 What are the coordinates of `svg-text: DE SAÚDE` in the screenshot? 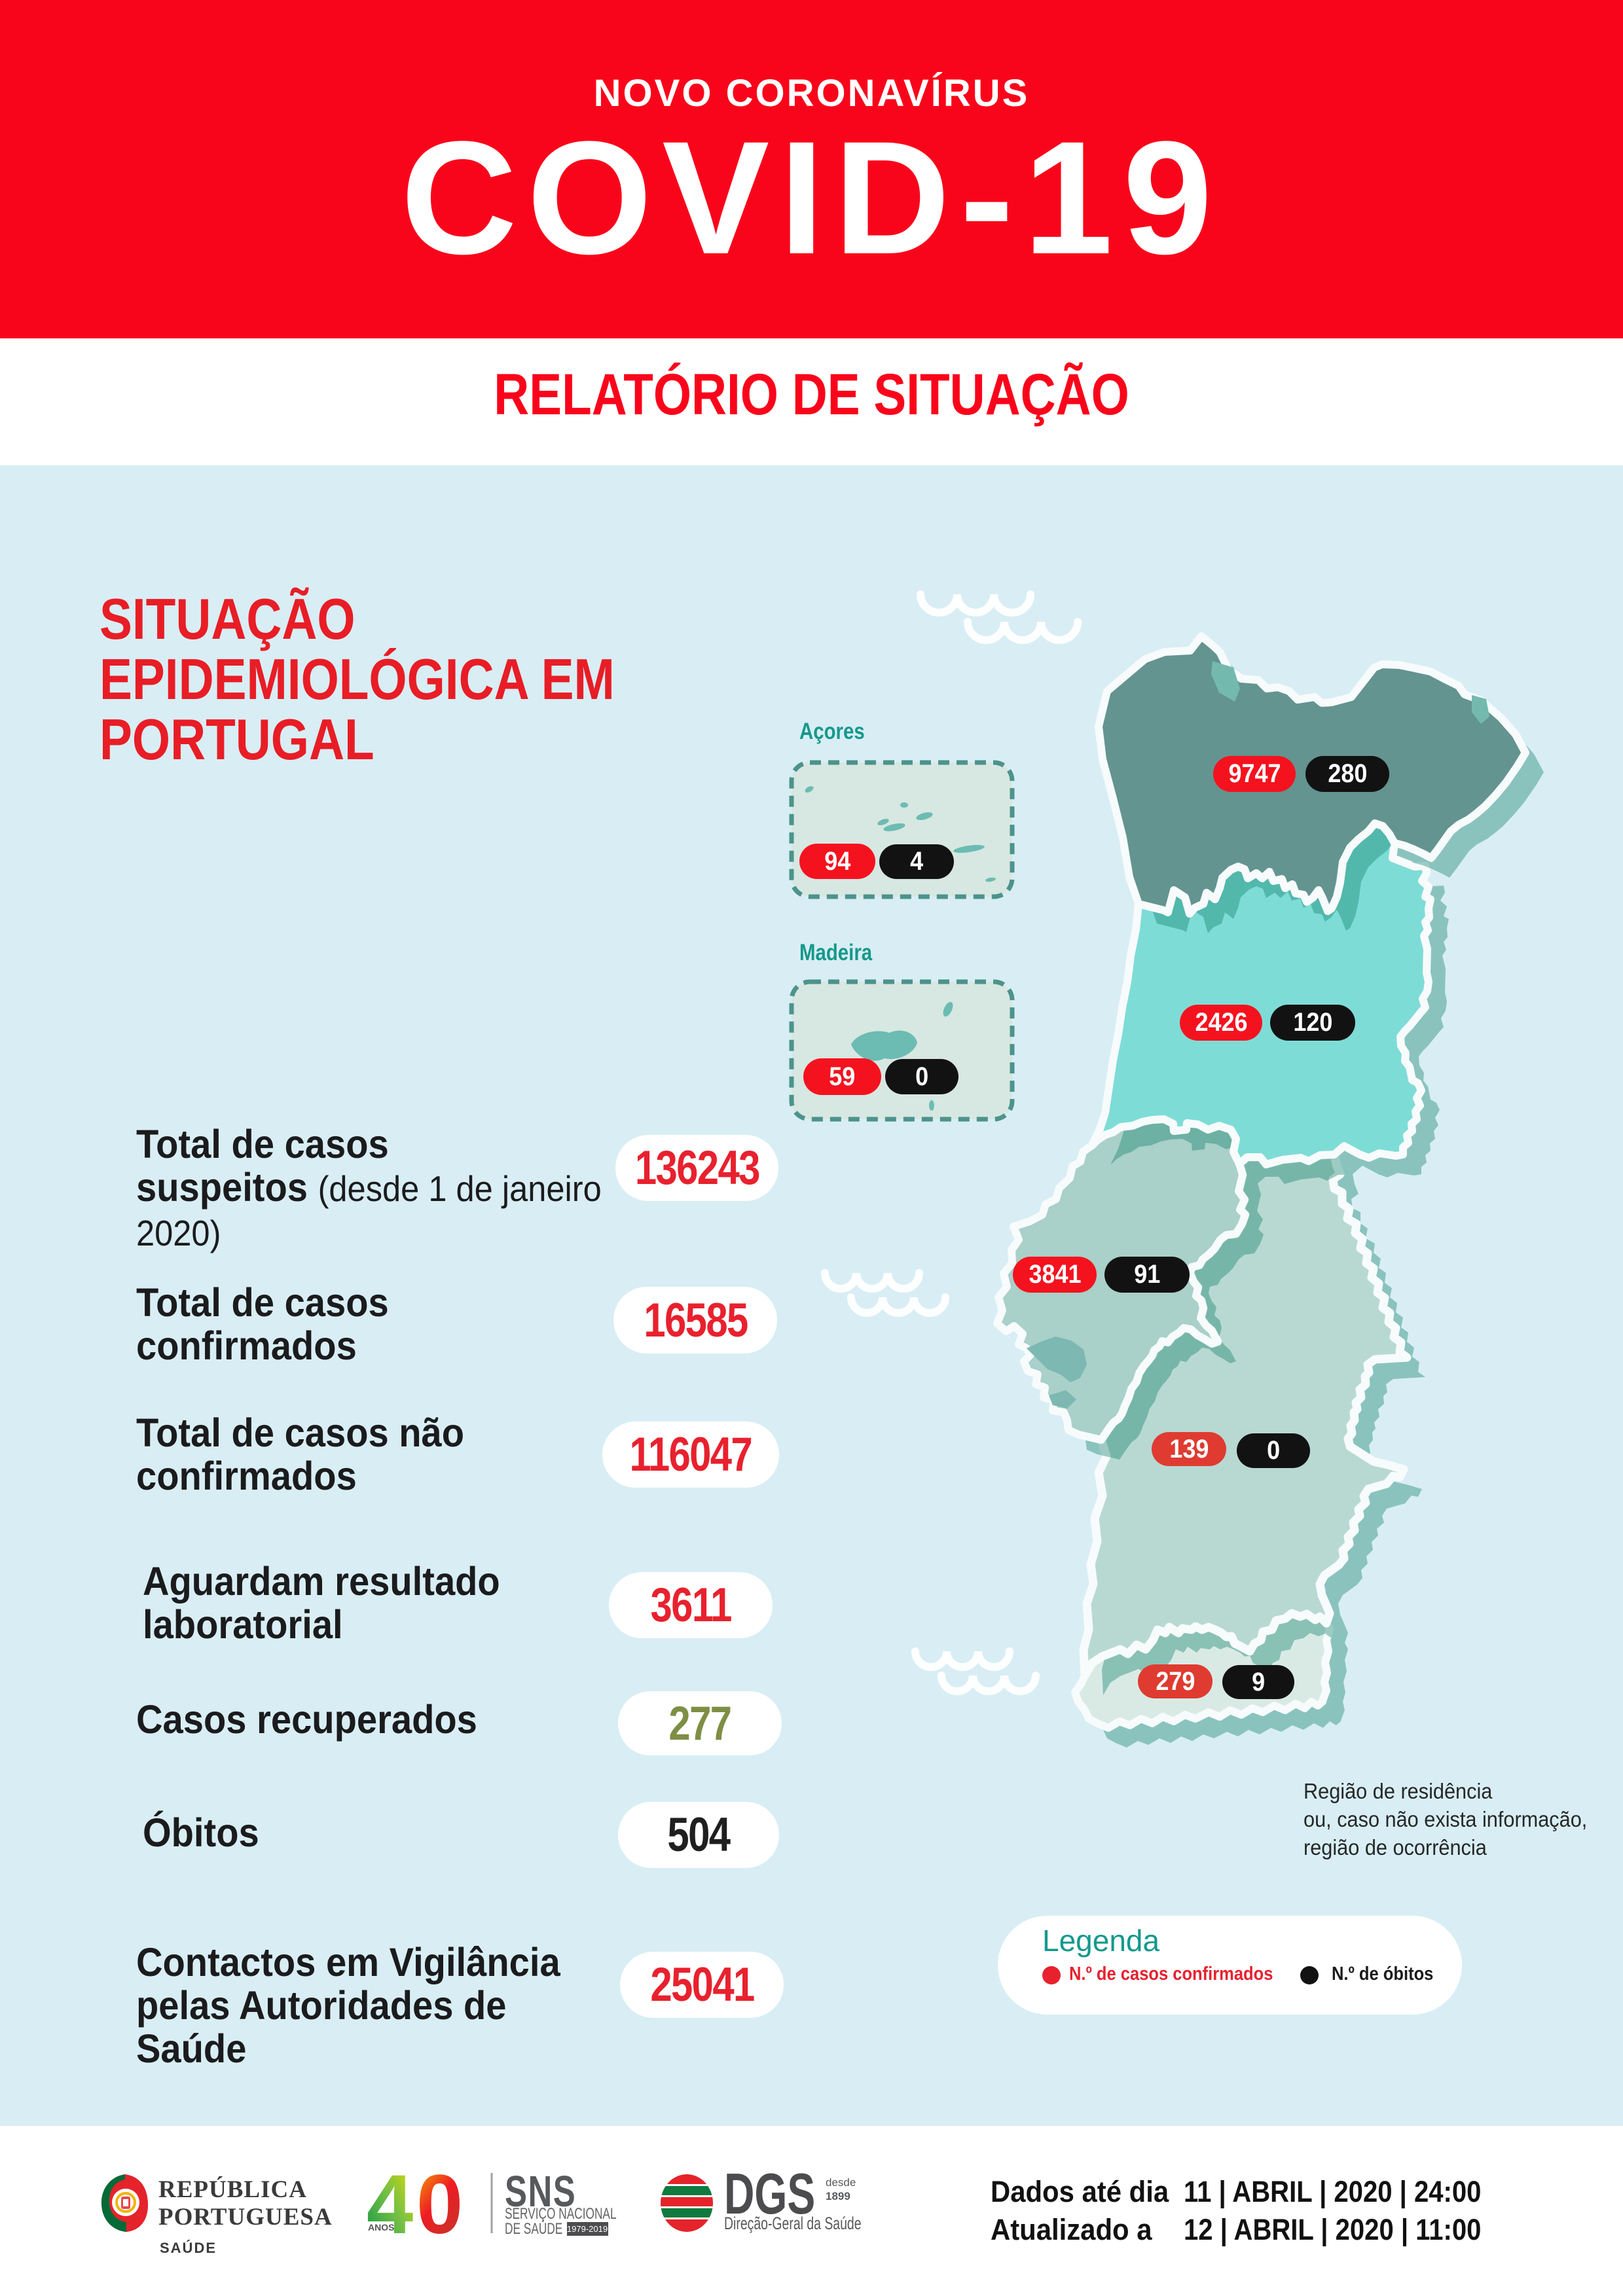 It's located at (533, 2228).